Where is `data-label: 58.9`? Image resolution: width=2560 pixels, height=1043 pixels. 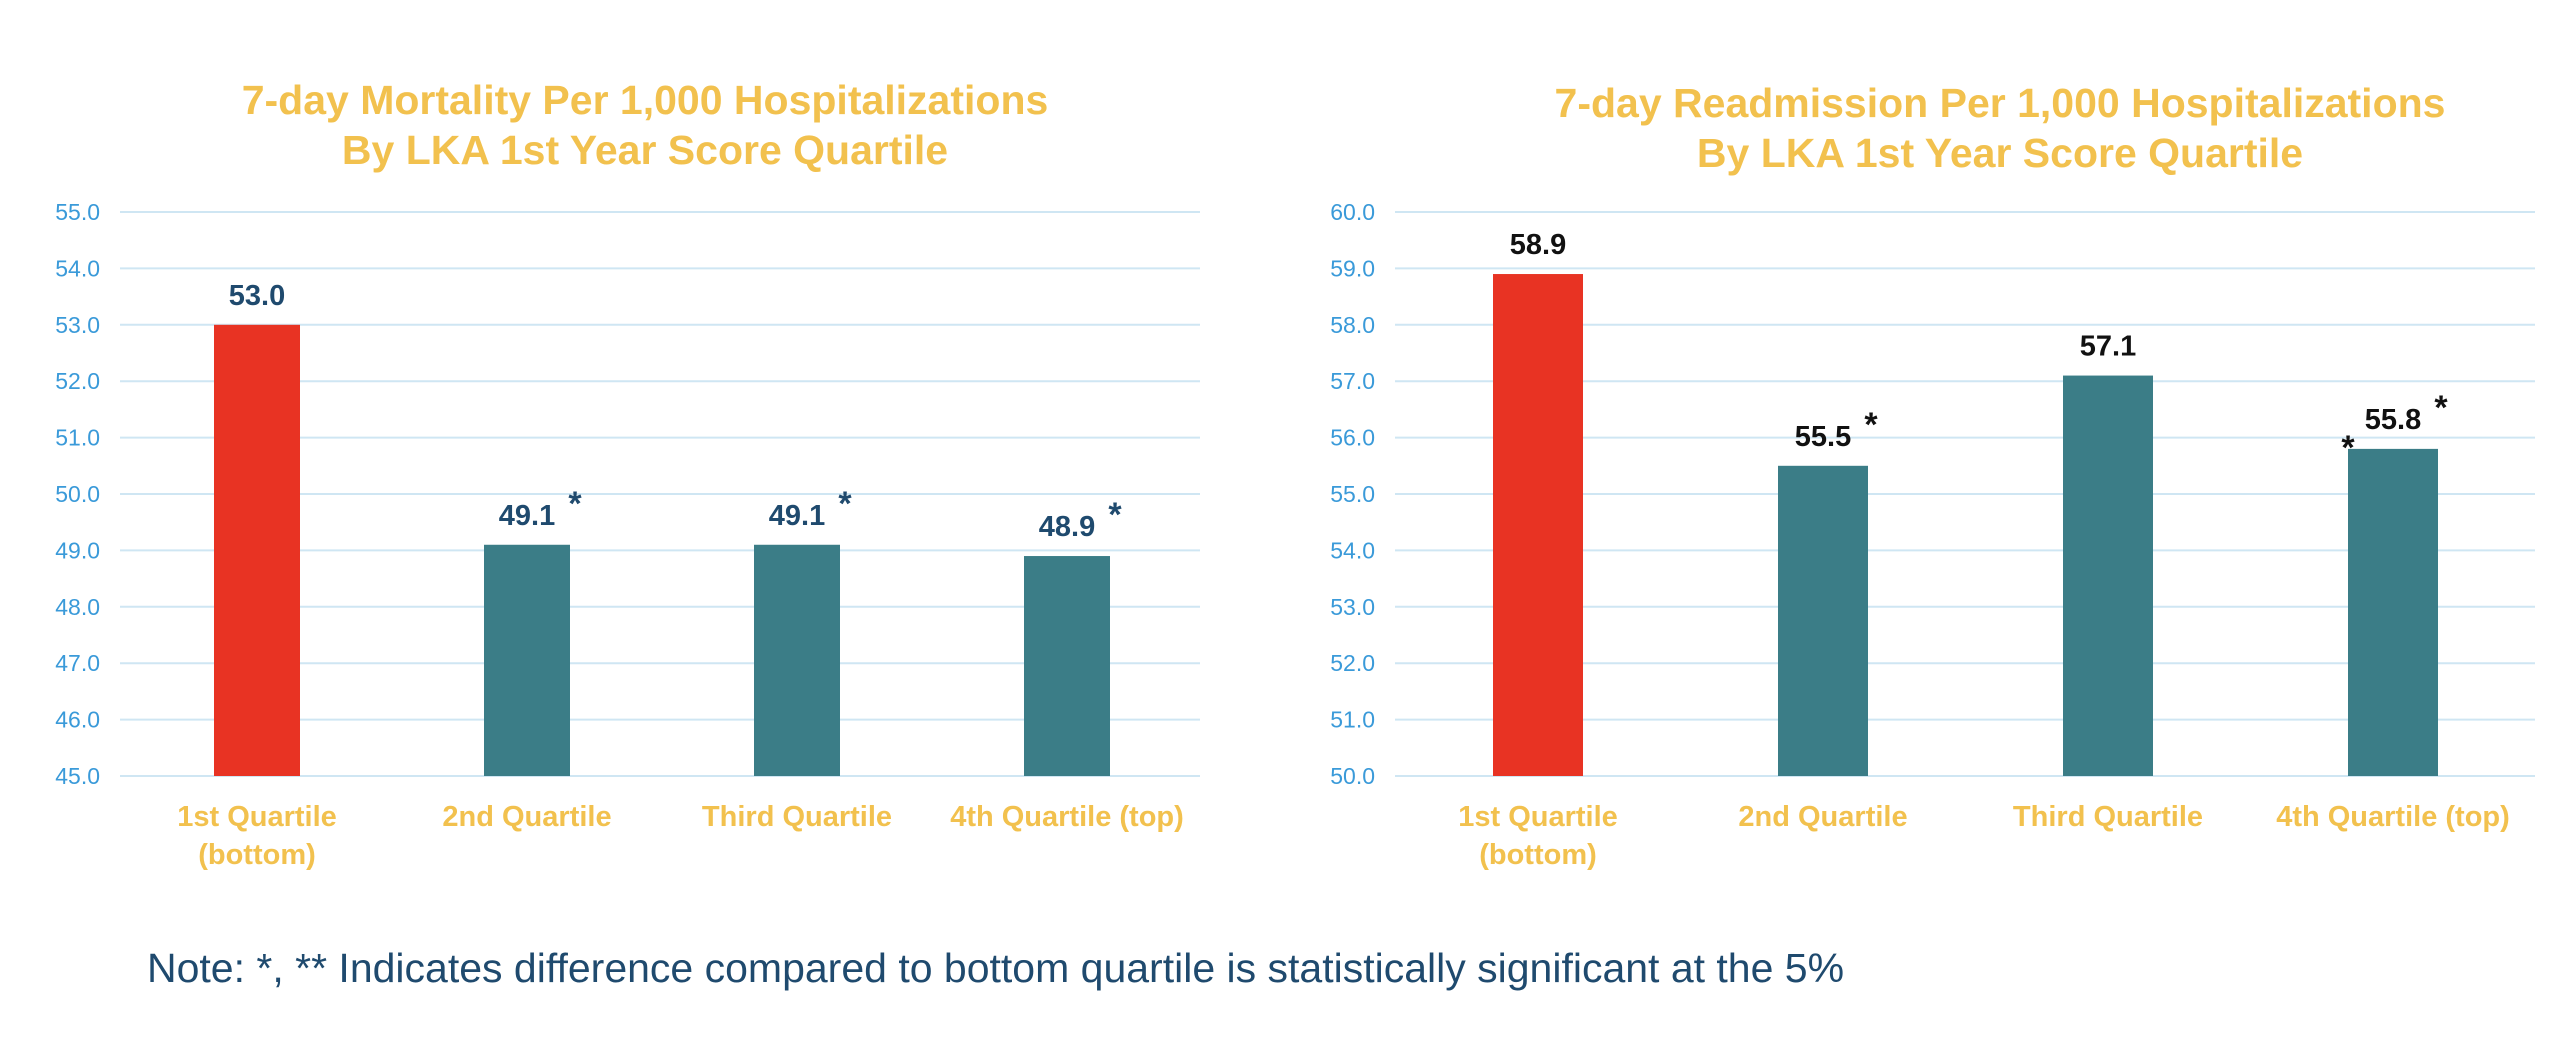 data-label: 58.9 is located at coordinates (1538, 245).